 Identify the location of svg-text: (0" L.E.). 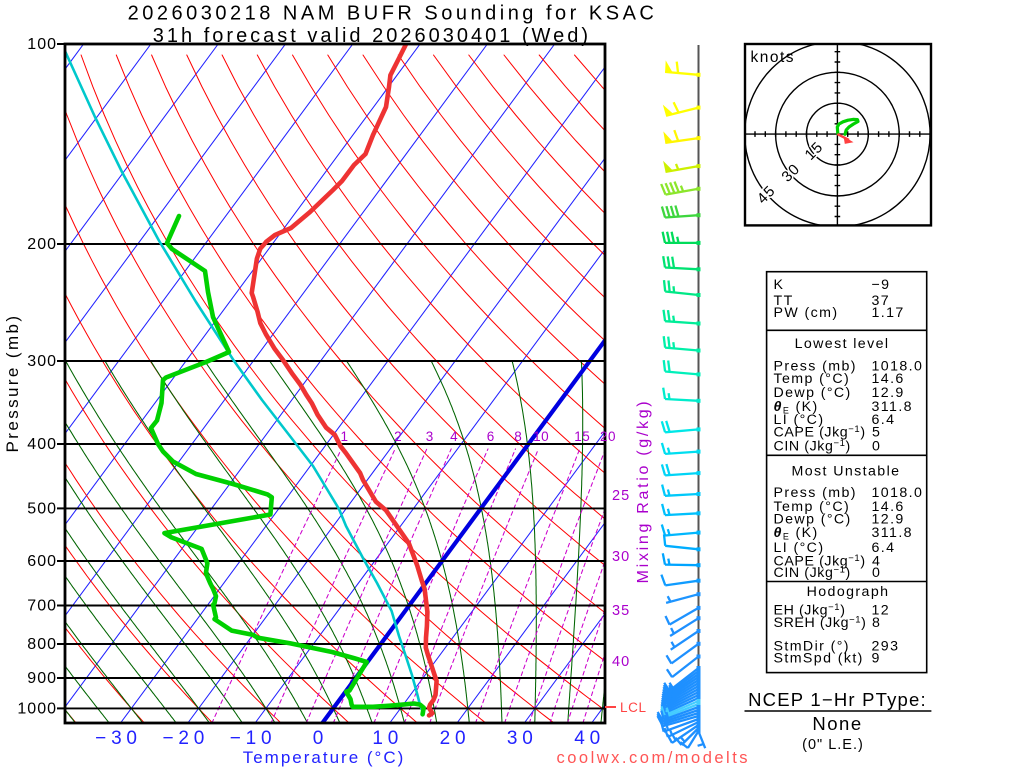
(833, 745).